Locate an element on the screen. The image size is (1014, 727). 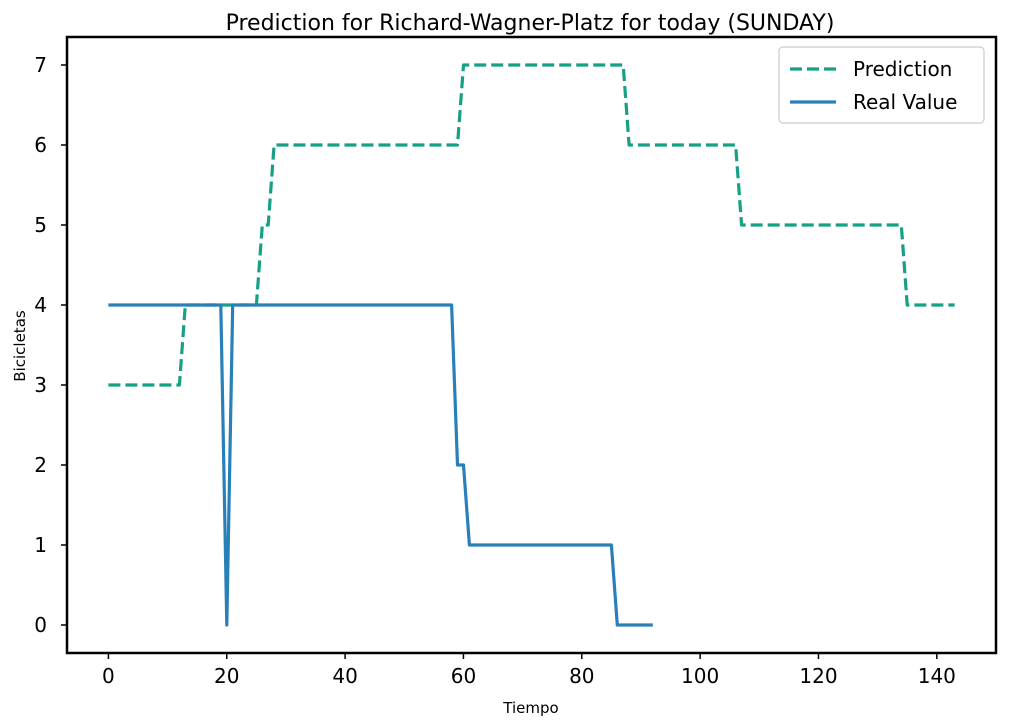
y-tick-label: 5 is located at coordinates (40, 225).